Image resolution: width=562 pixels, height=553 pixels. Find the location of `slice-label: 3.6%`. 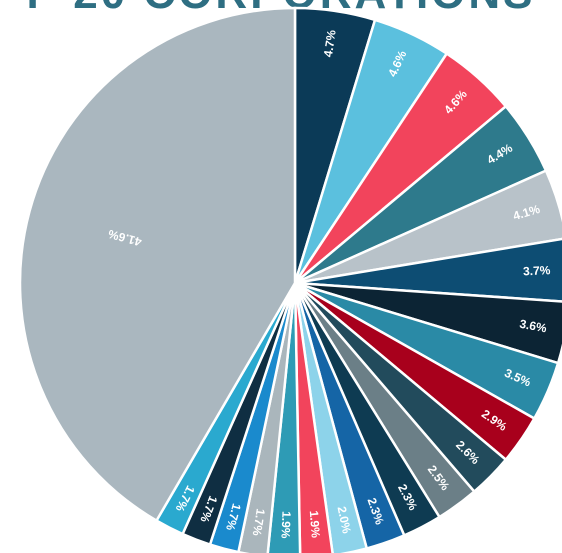

slice-label: 3.6% is located at coordinates (533, 326).